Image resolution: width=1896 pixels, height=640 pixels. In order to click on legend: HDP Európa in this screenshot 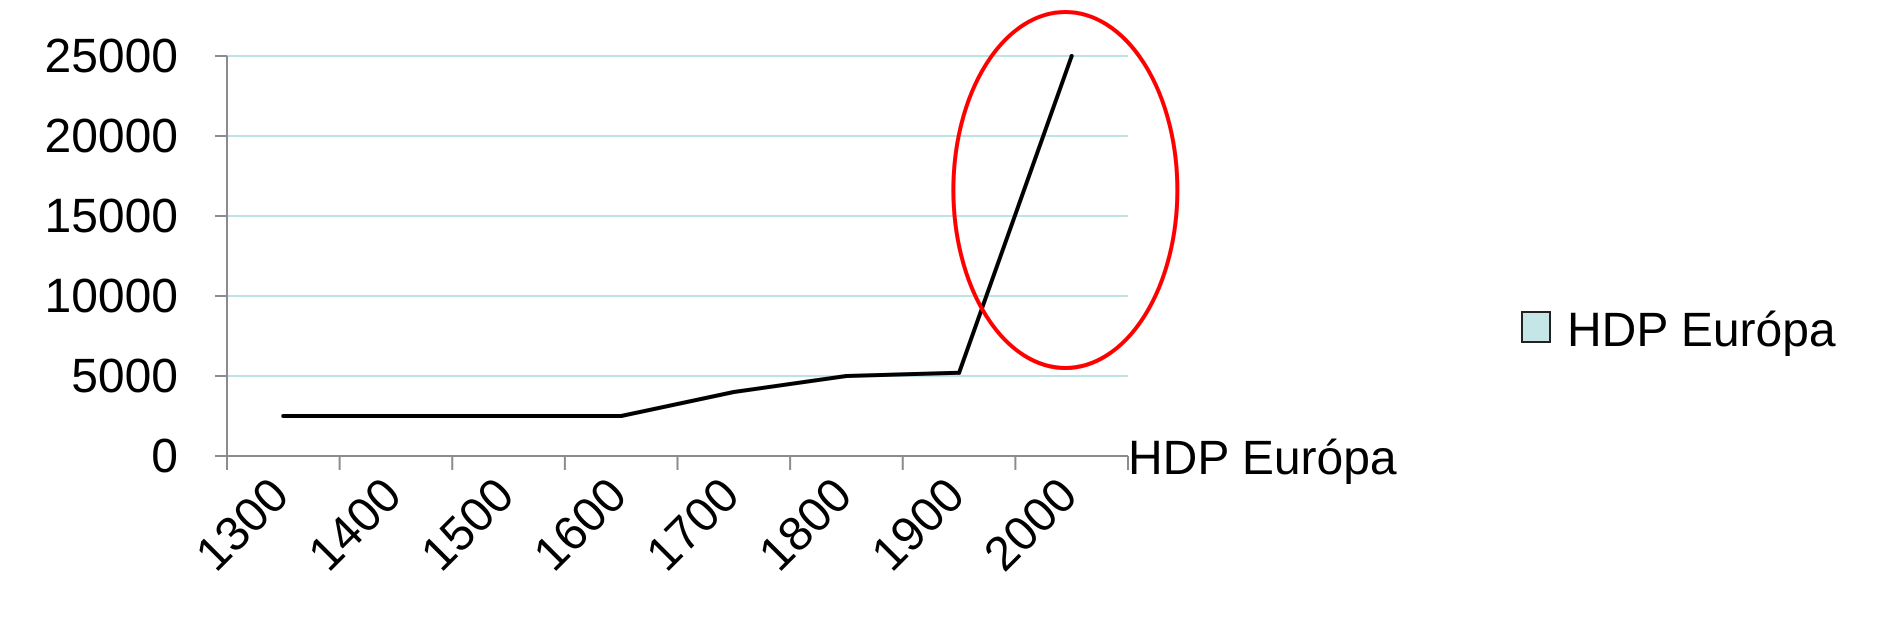, I will do `click(1678, 330)`.